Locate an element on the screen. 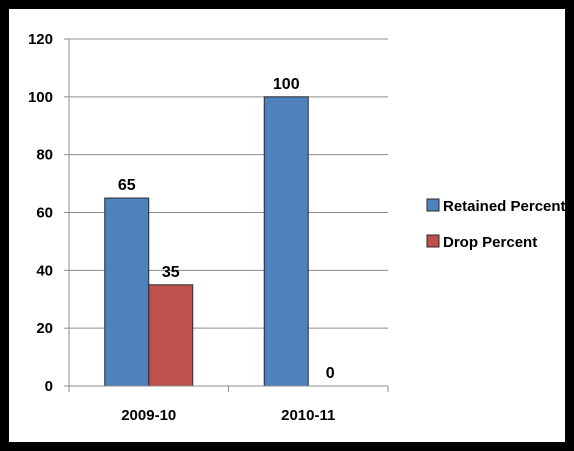 This screenshot has width=574, height=451. y-tick-label: 100 is located at coordinates (40, 97).